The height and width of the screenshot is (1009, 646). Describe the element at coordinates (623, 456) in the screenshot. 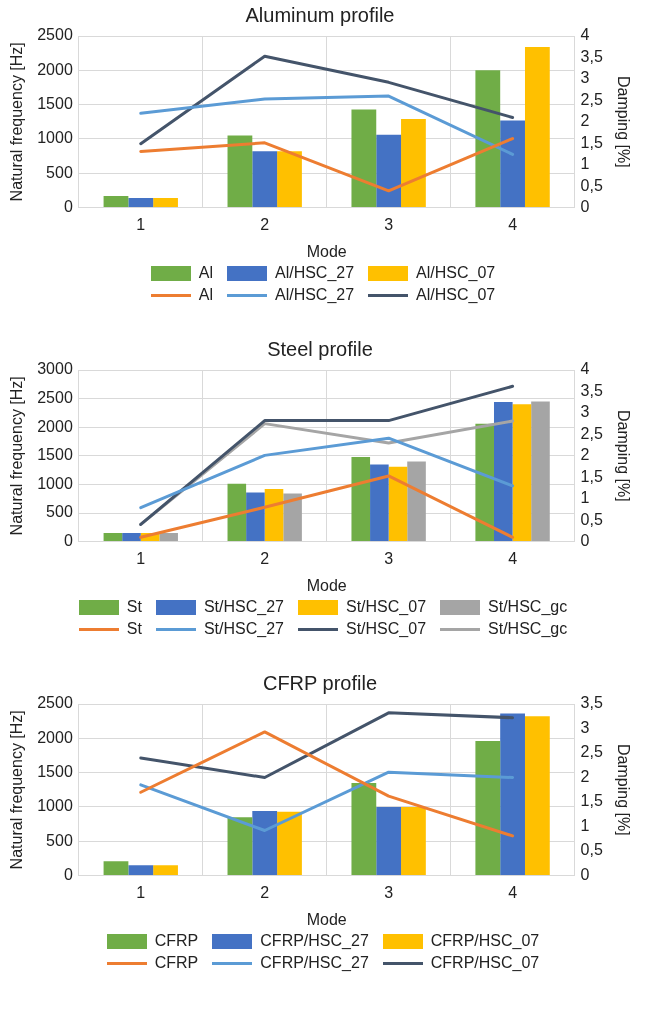

I see `y2-axis-title: Damping [%]` at that location.